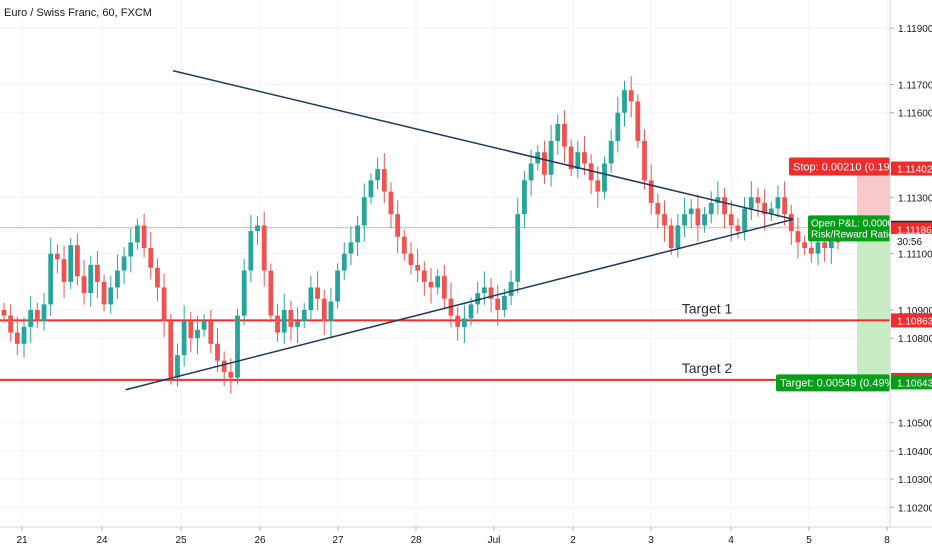 This screenshot has width=932, height=550. Describe the element at coordinates (915, 452) in the screenshot. I see `y-tick-label: 1.10400` at that location.